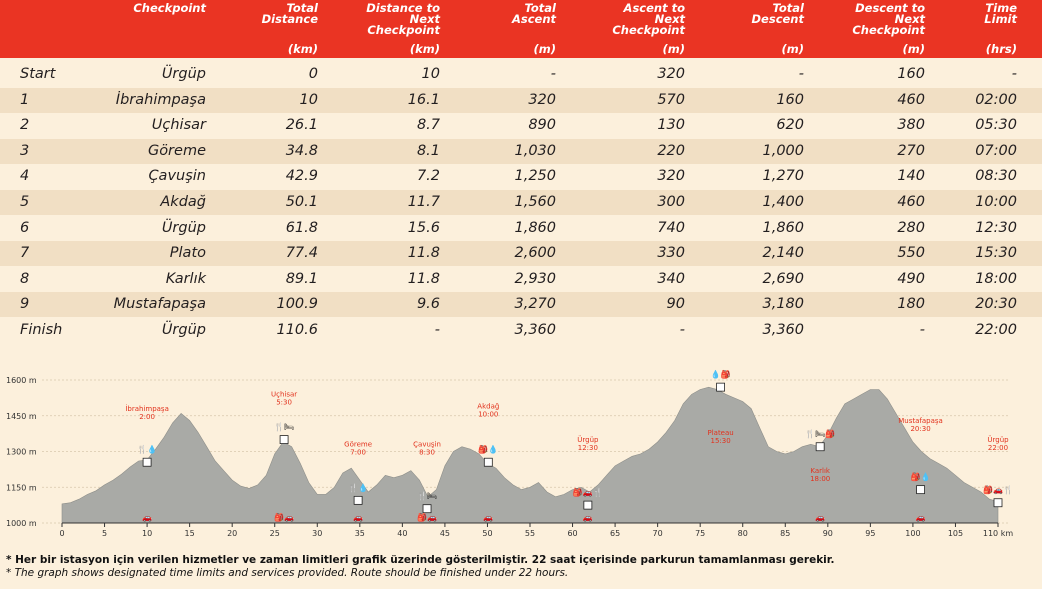 The image size is (1042, 589). Describe the element at coordinates (783, 150) in the screenshot. I see `cell-total-descent: 1,000` at that location.